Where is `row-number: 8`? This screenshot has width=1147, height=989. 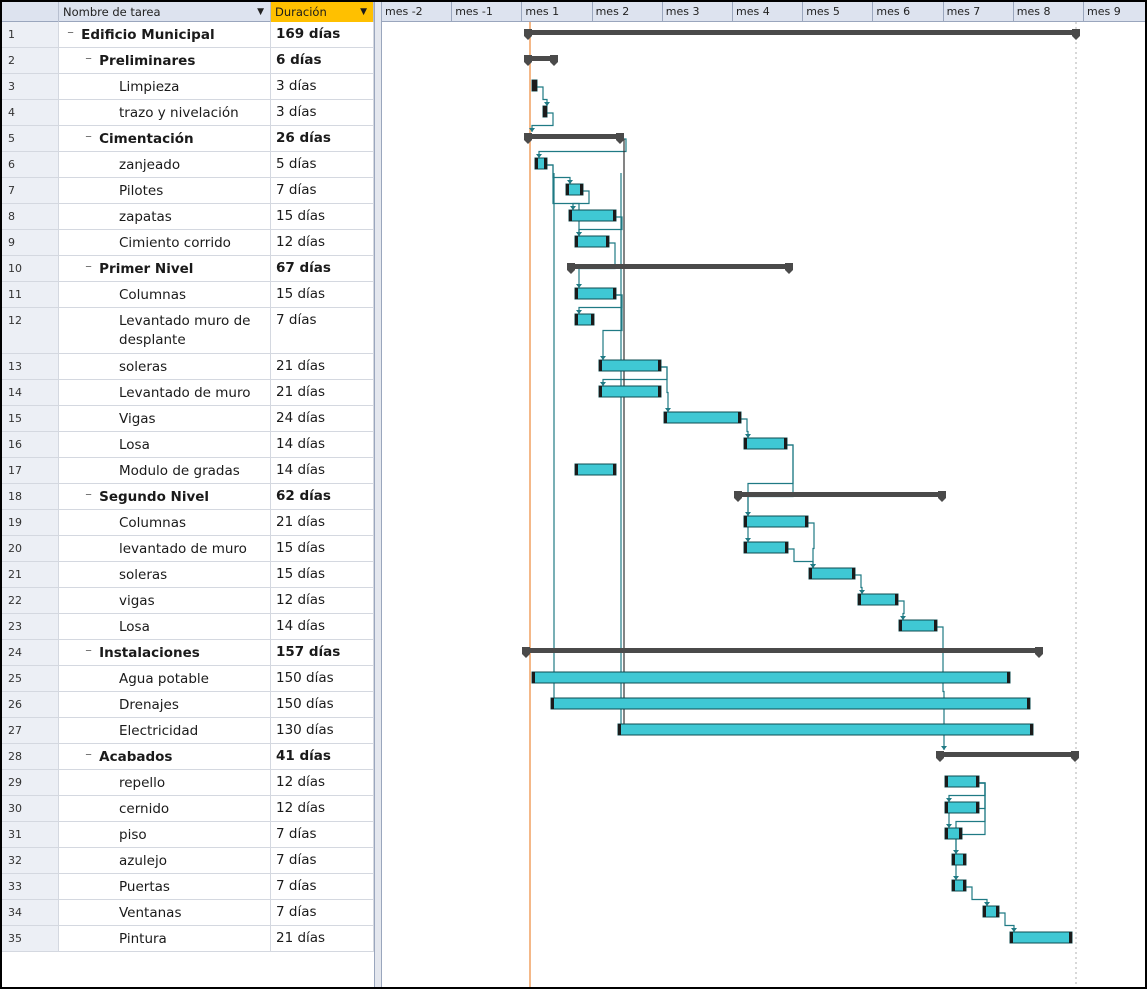 row-number: 8 is located at coordinates (30, 217).